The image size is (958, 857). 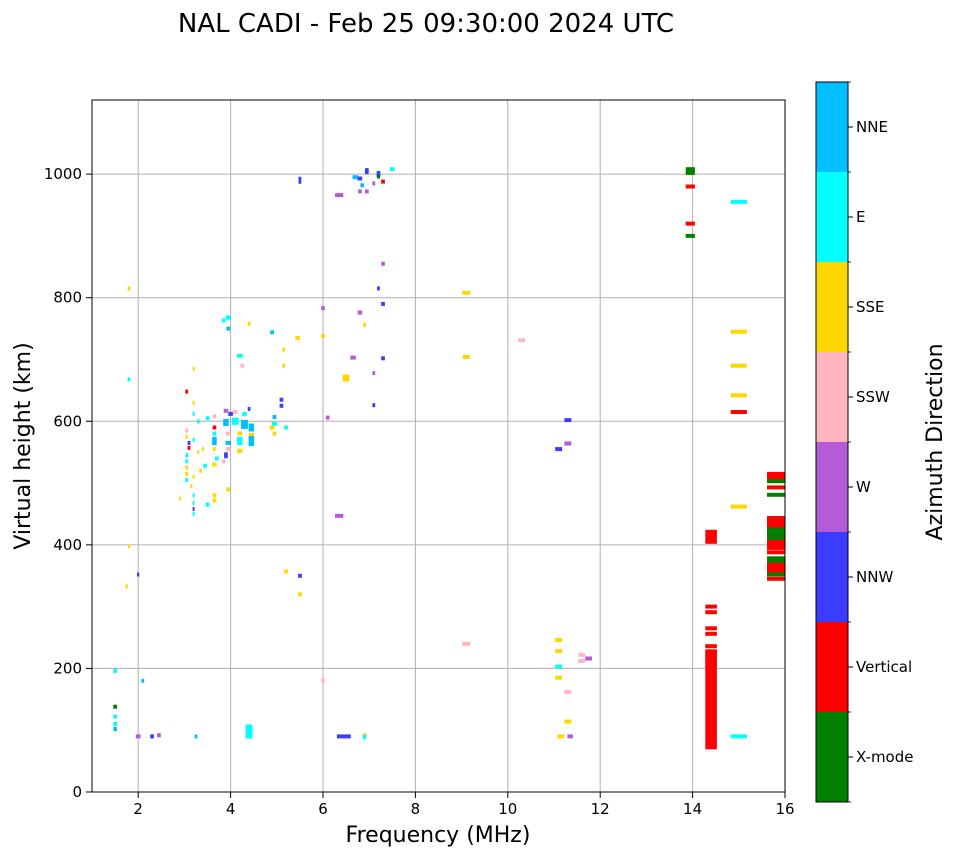 What do you see at coordinates (67, 421) in the screenshot?
I see `y-tick-label: 600` at bounding box center [67, 421].